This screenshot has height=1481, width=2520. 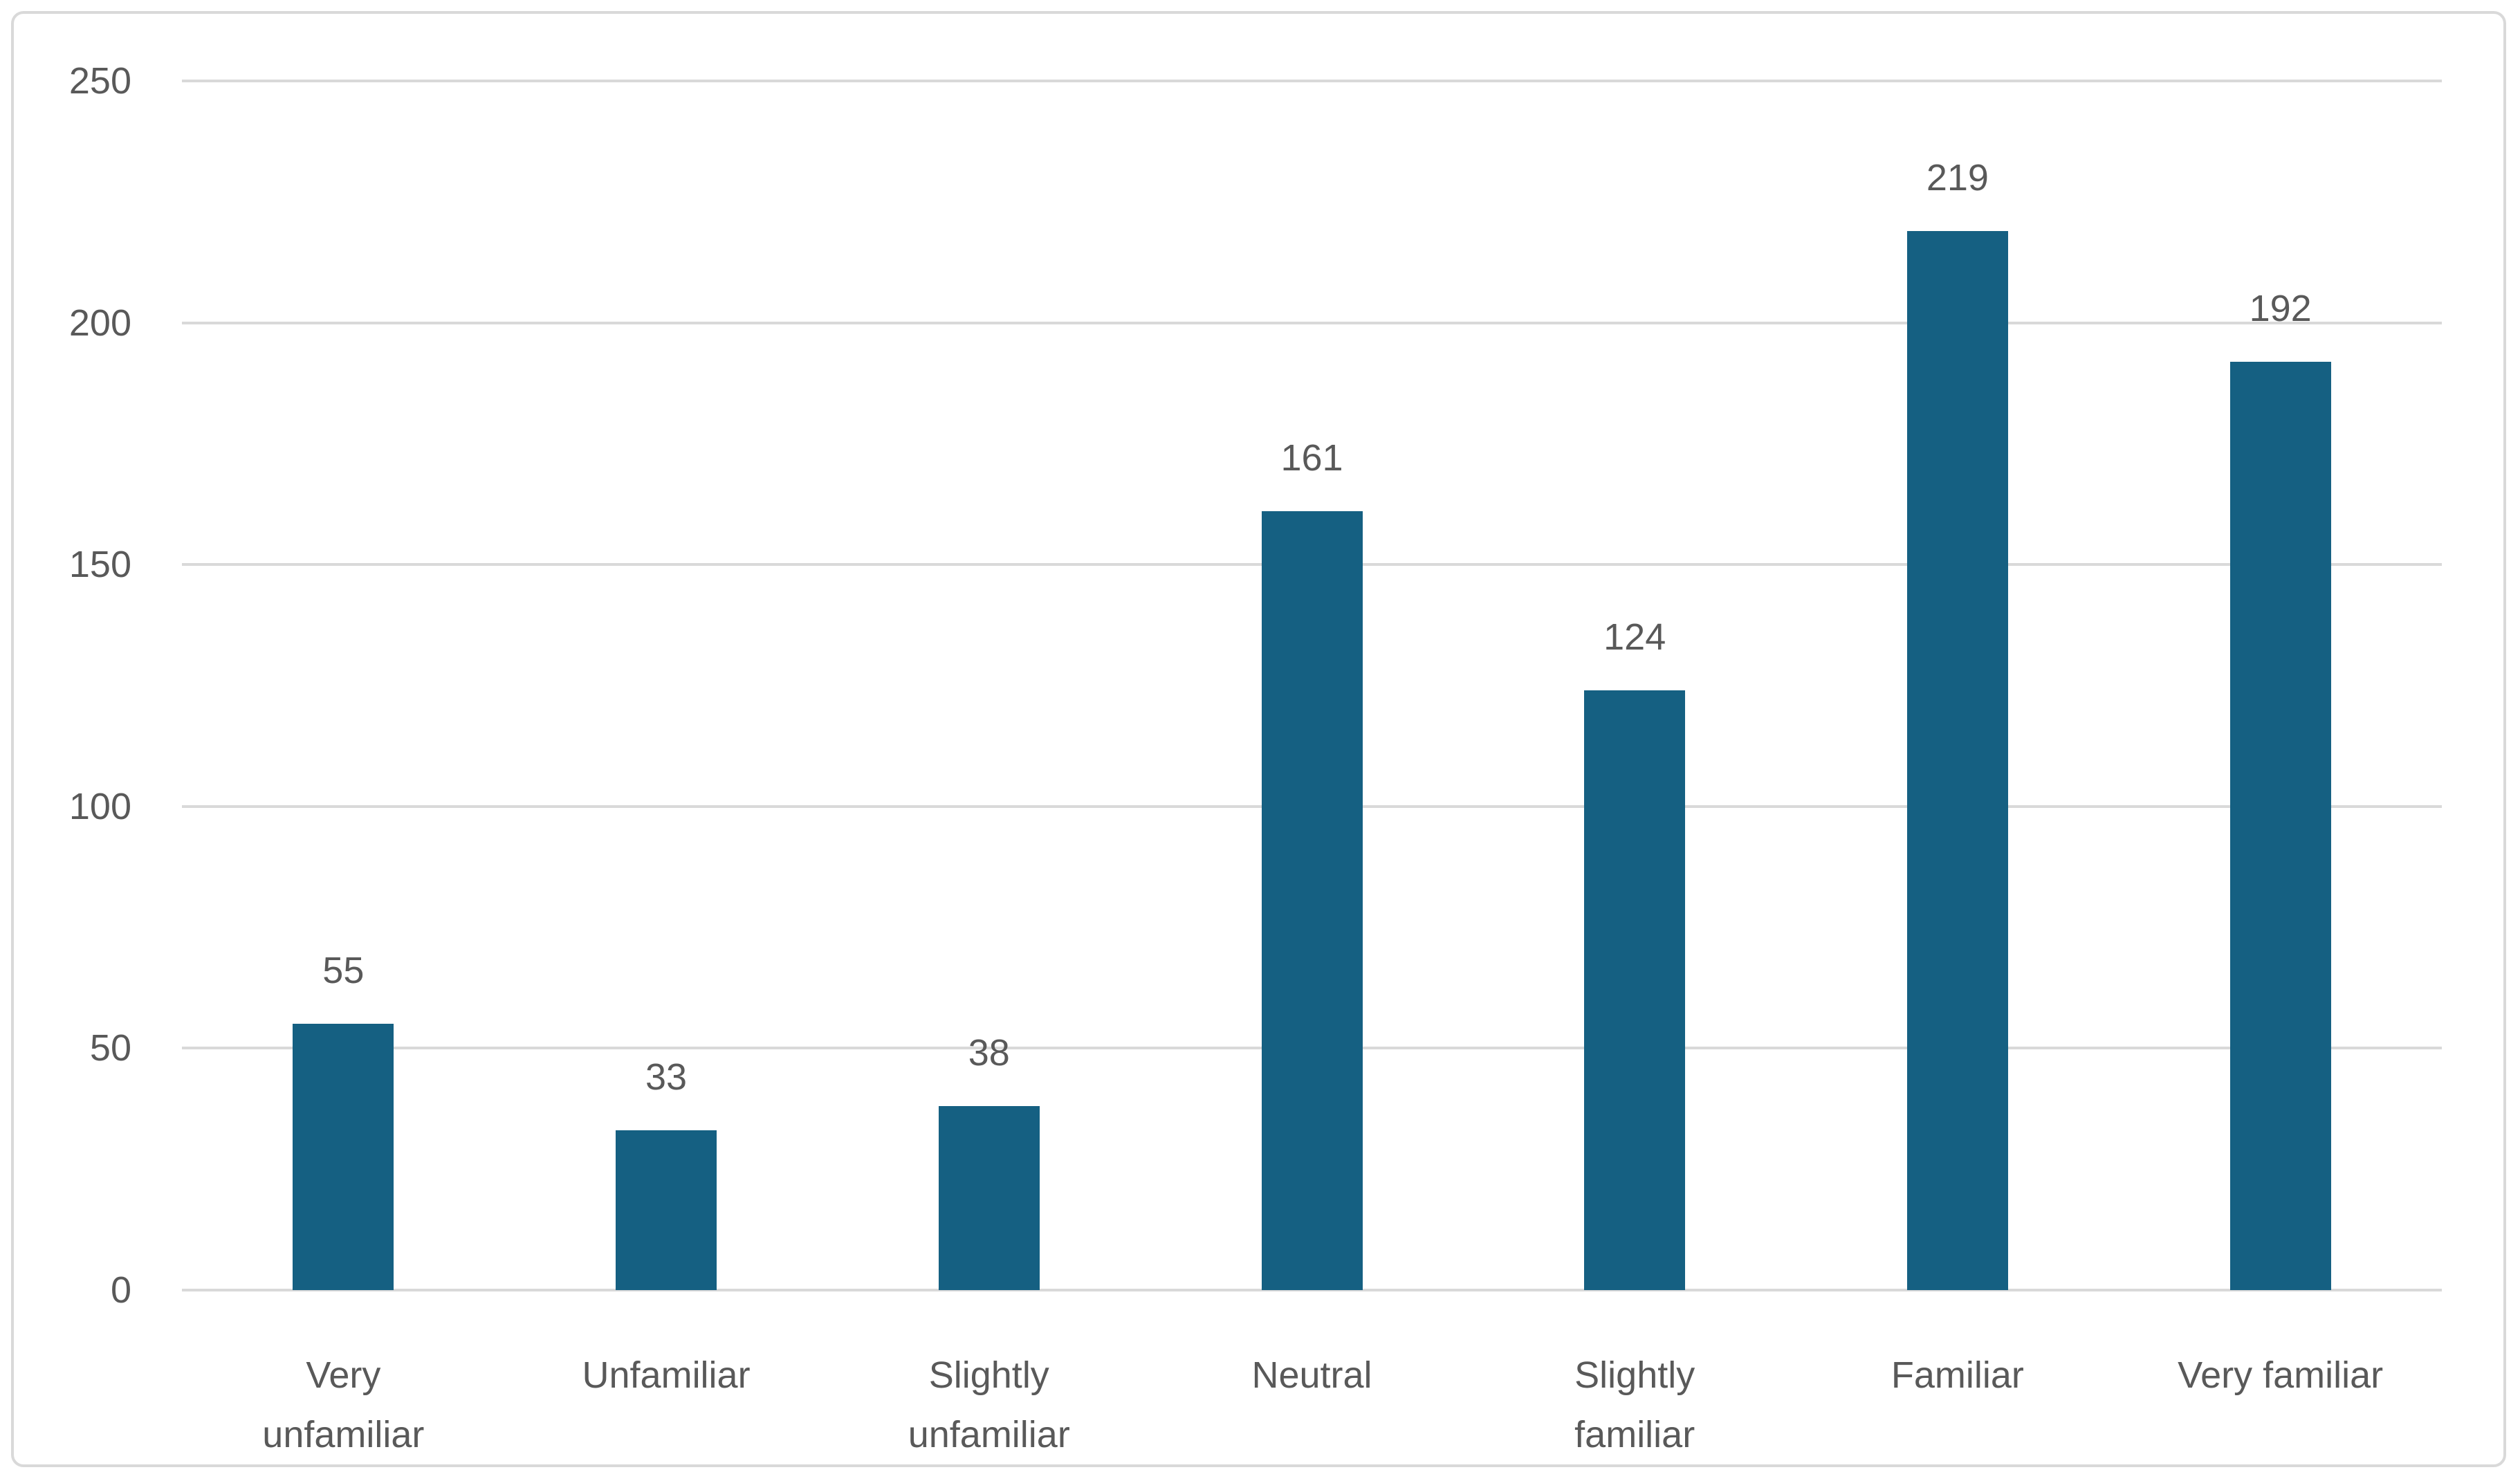 What do you see at coordinates (666, 1210) in the screenshot?
I see `bar-unfamiliar` at bounding box center [666, 1210].